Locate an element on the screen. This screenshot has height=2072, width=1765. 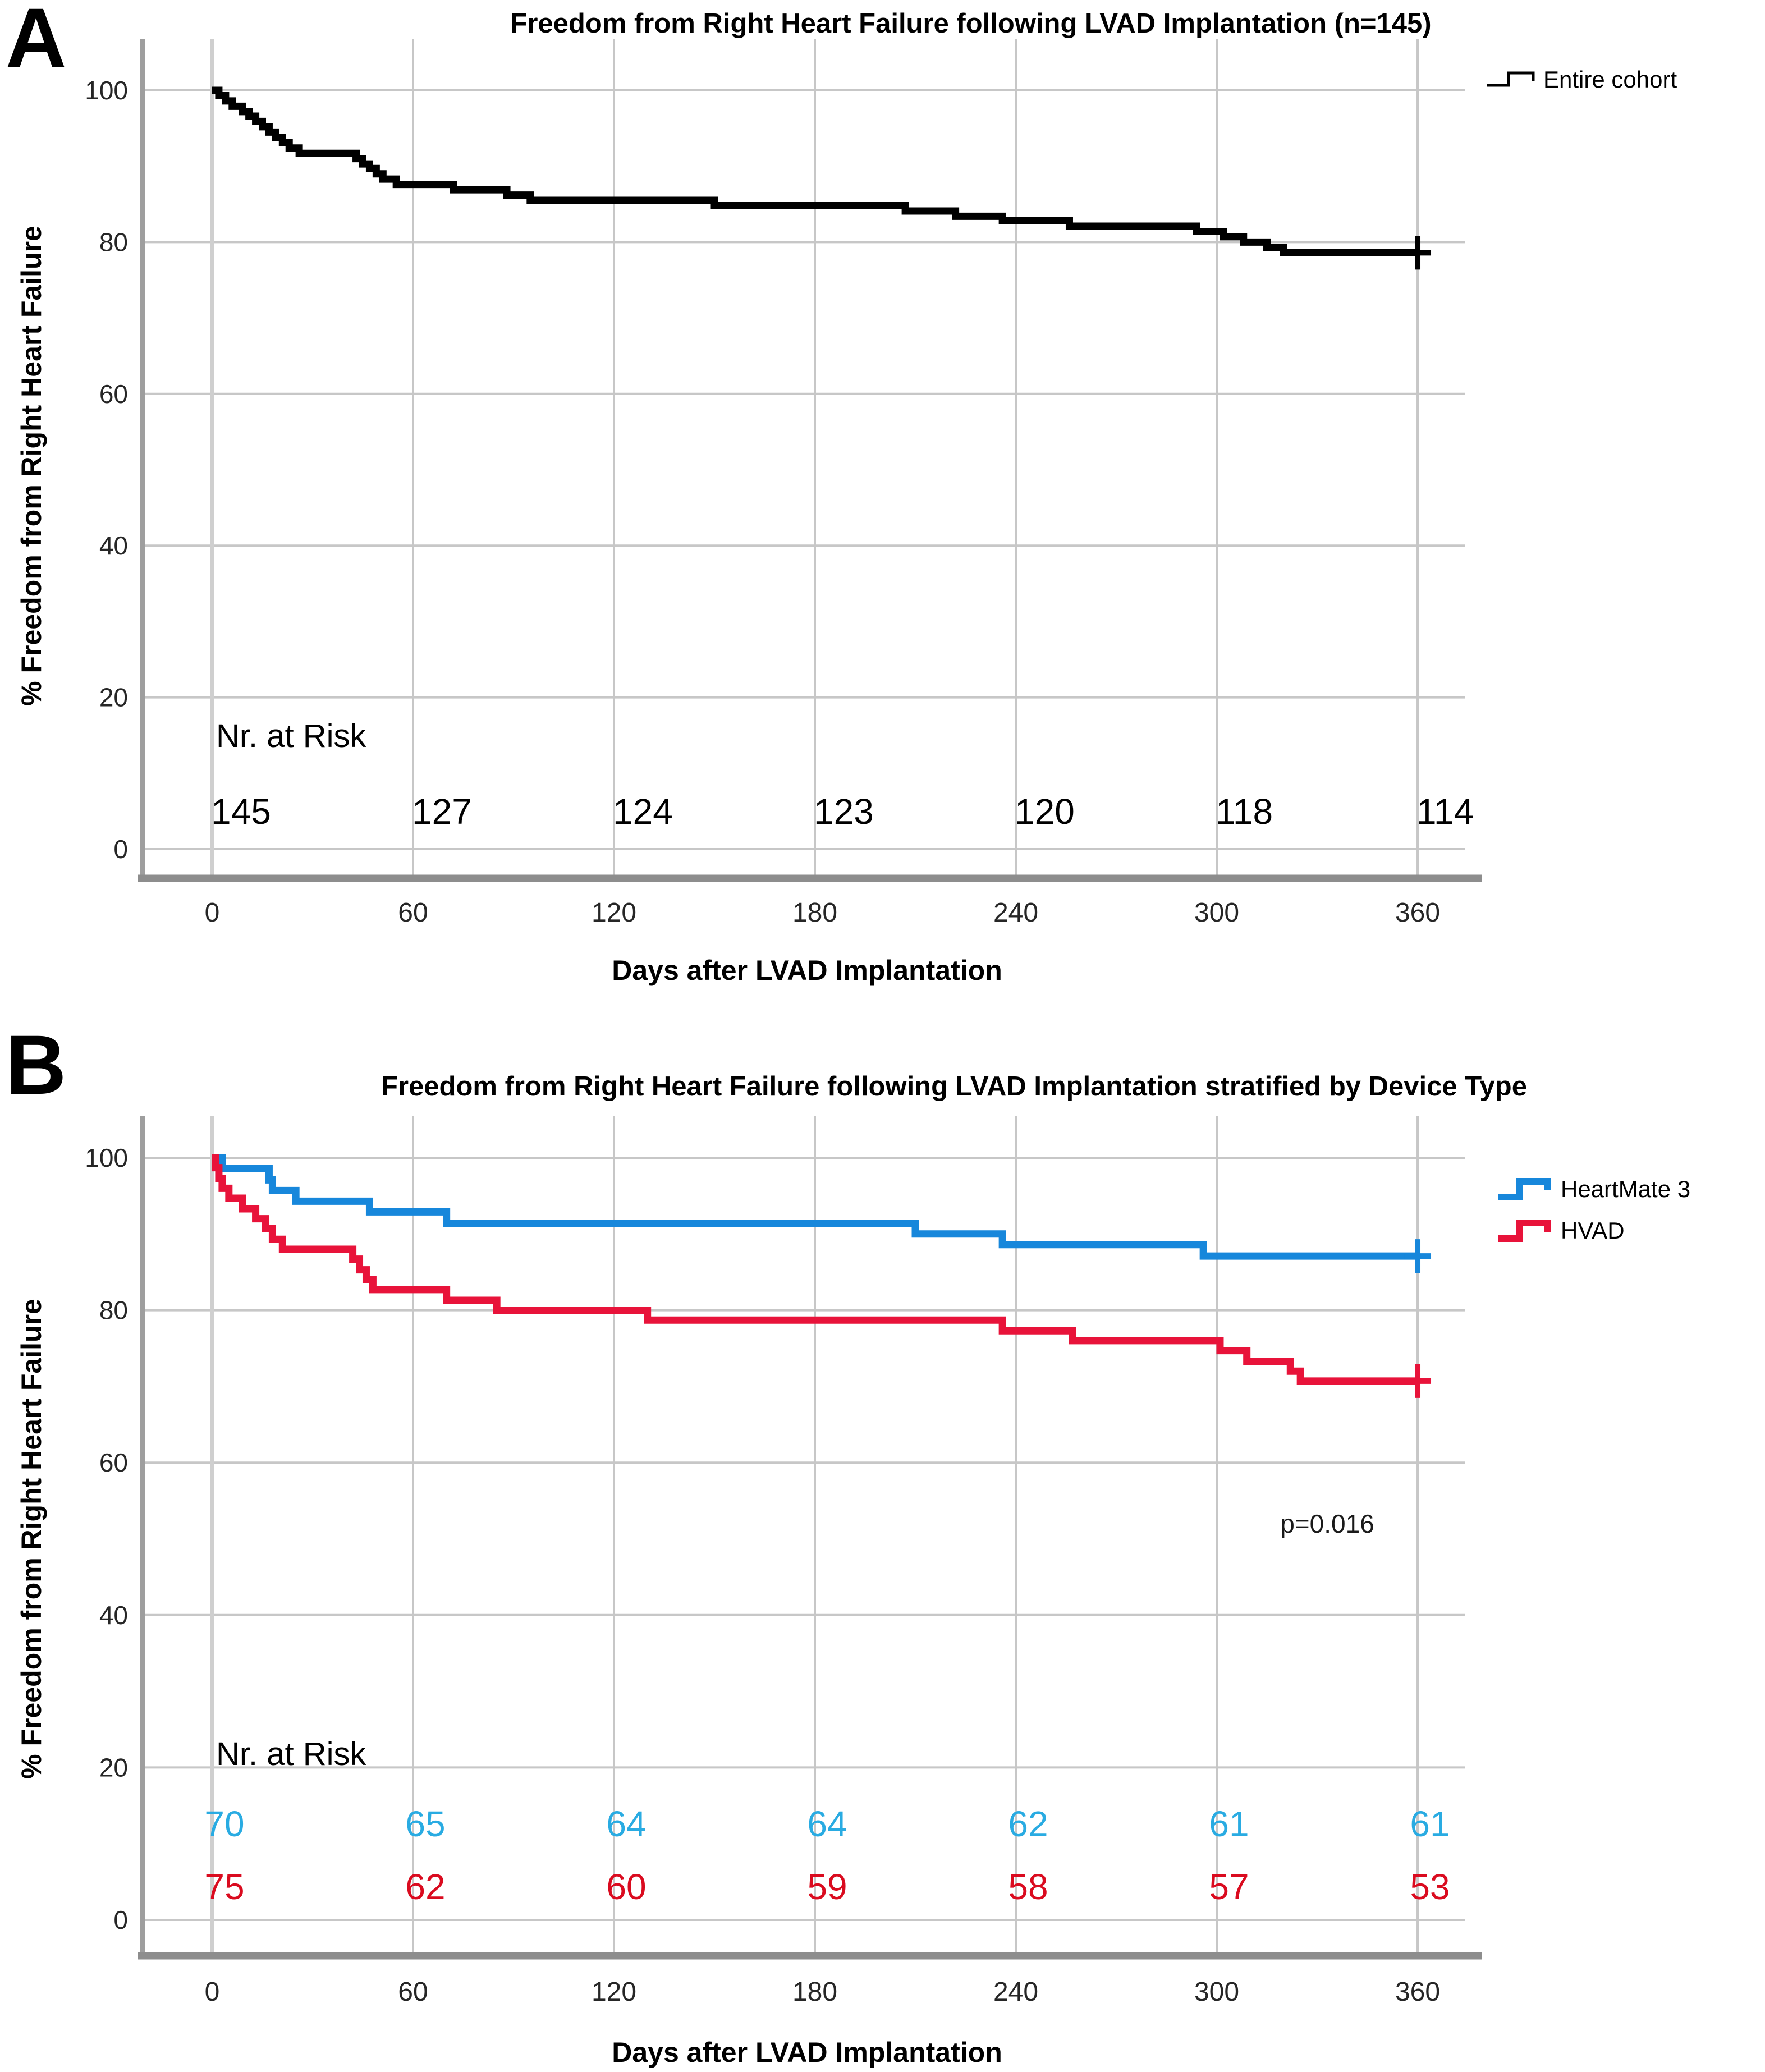
x-axis-title-b: Days after LVAD Implantation is located at coordinates (807, 2053).